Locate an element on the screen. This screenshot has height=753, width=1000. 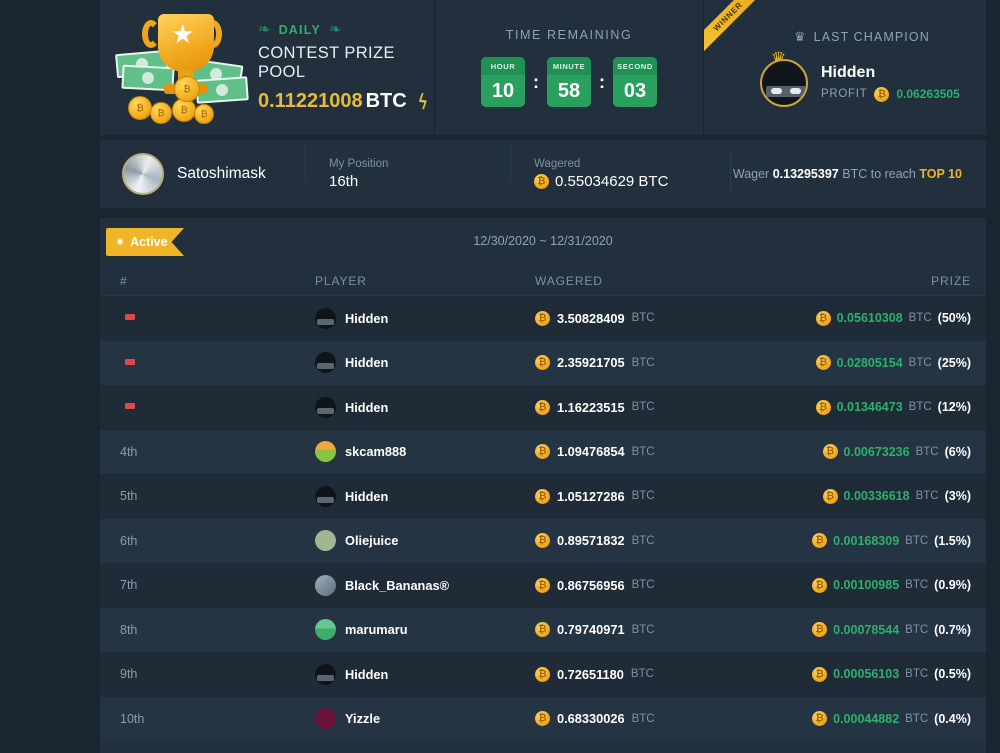
username: Satoshimask is located at coordinates (221, 173).